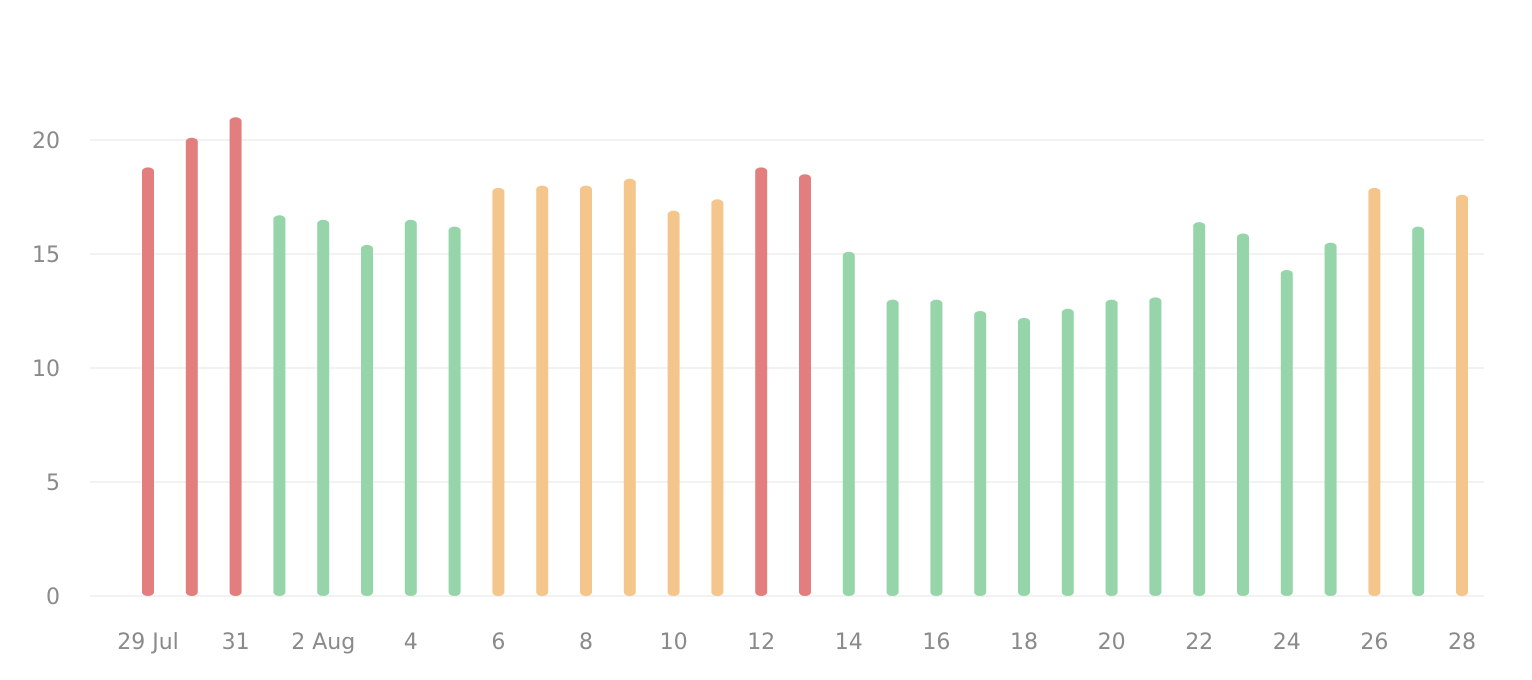  Describe the element at coordinates (1024, 456) in the screenshot. I see `bar-18-aug` at that location.